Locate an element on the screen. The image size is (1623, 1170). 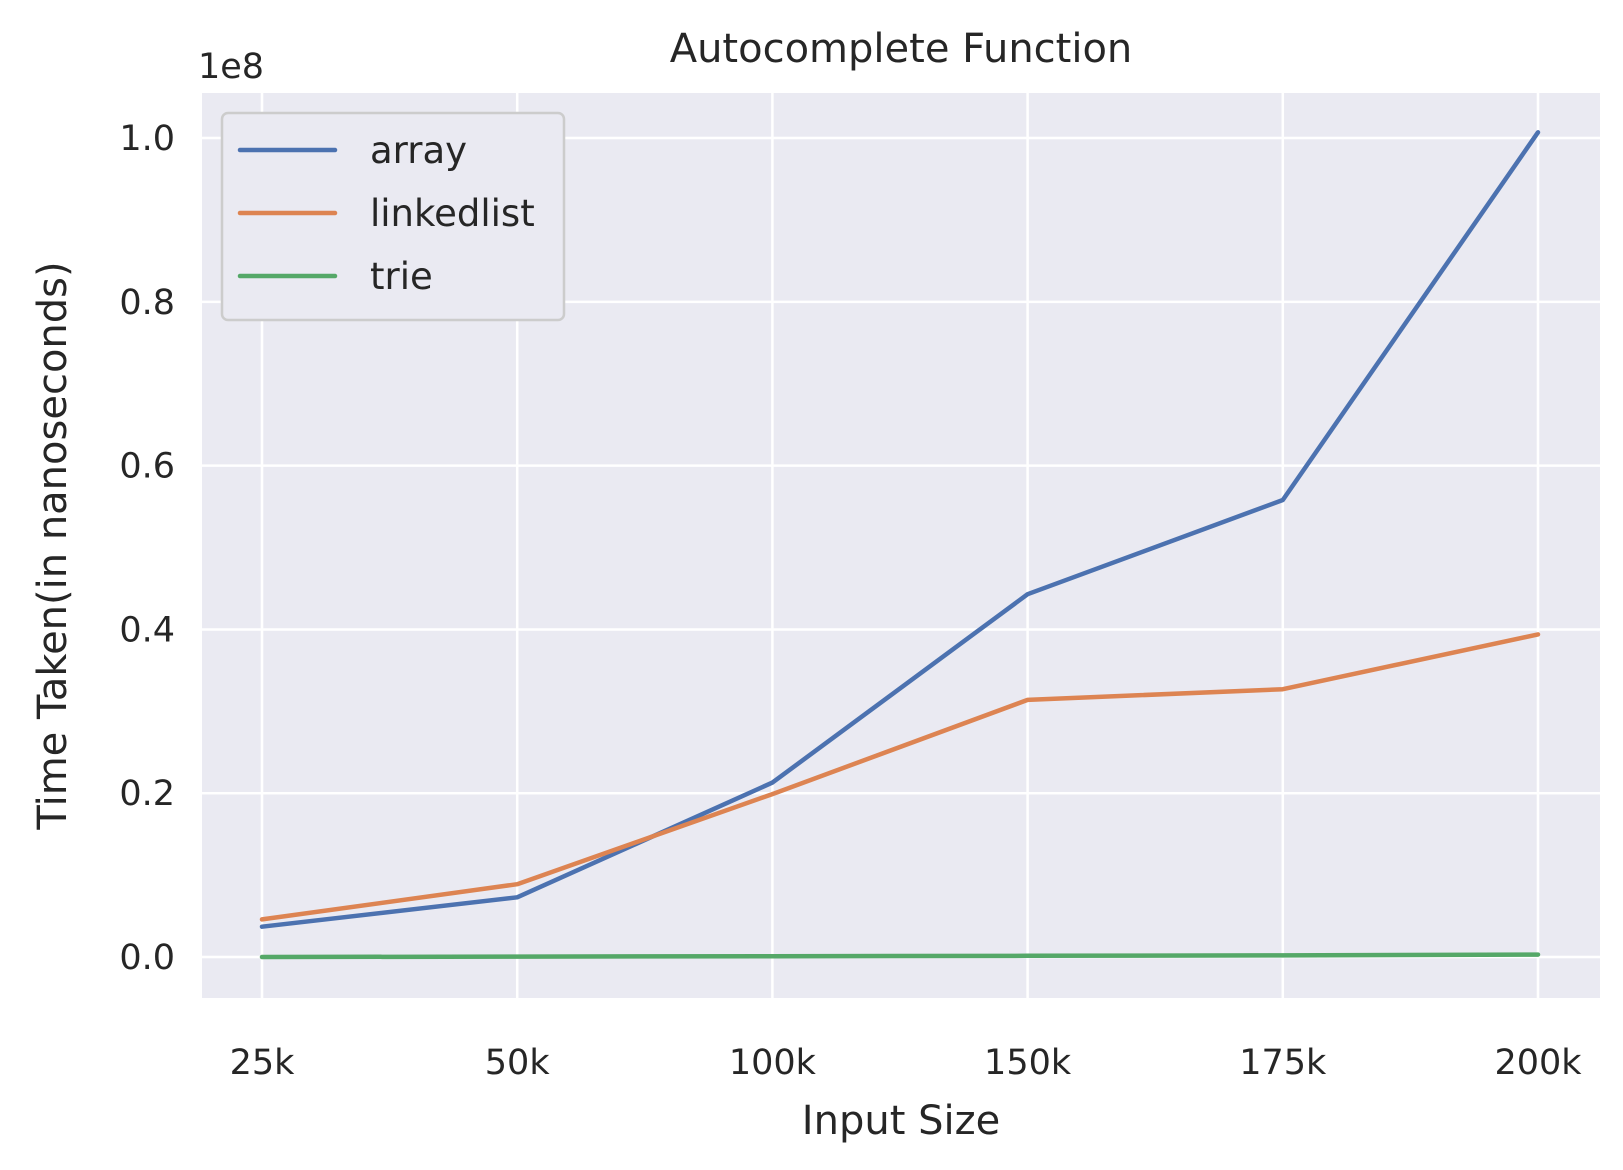
x-tick-labels: 25k 50k 100k 150k 175k 200k is located at coordinates (906, 1063).